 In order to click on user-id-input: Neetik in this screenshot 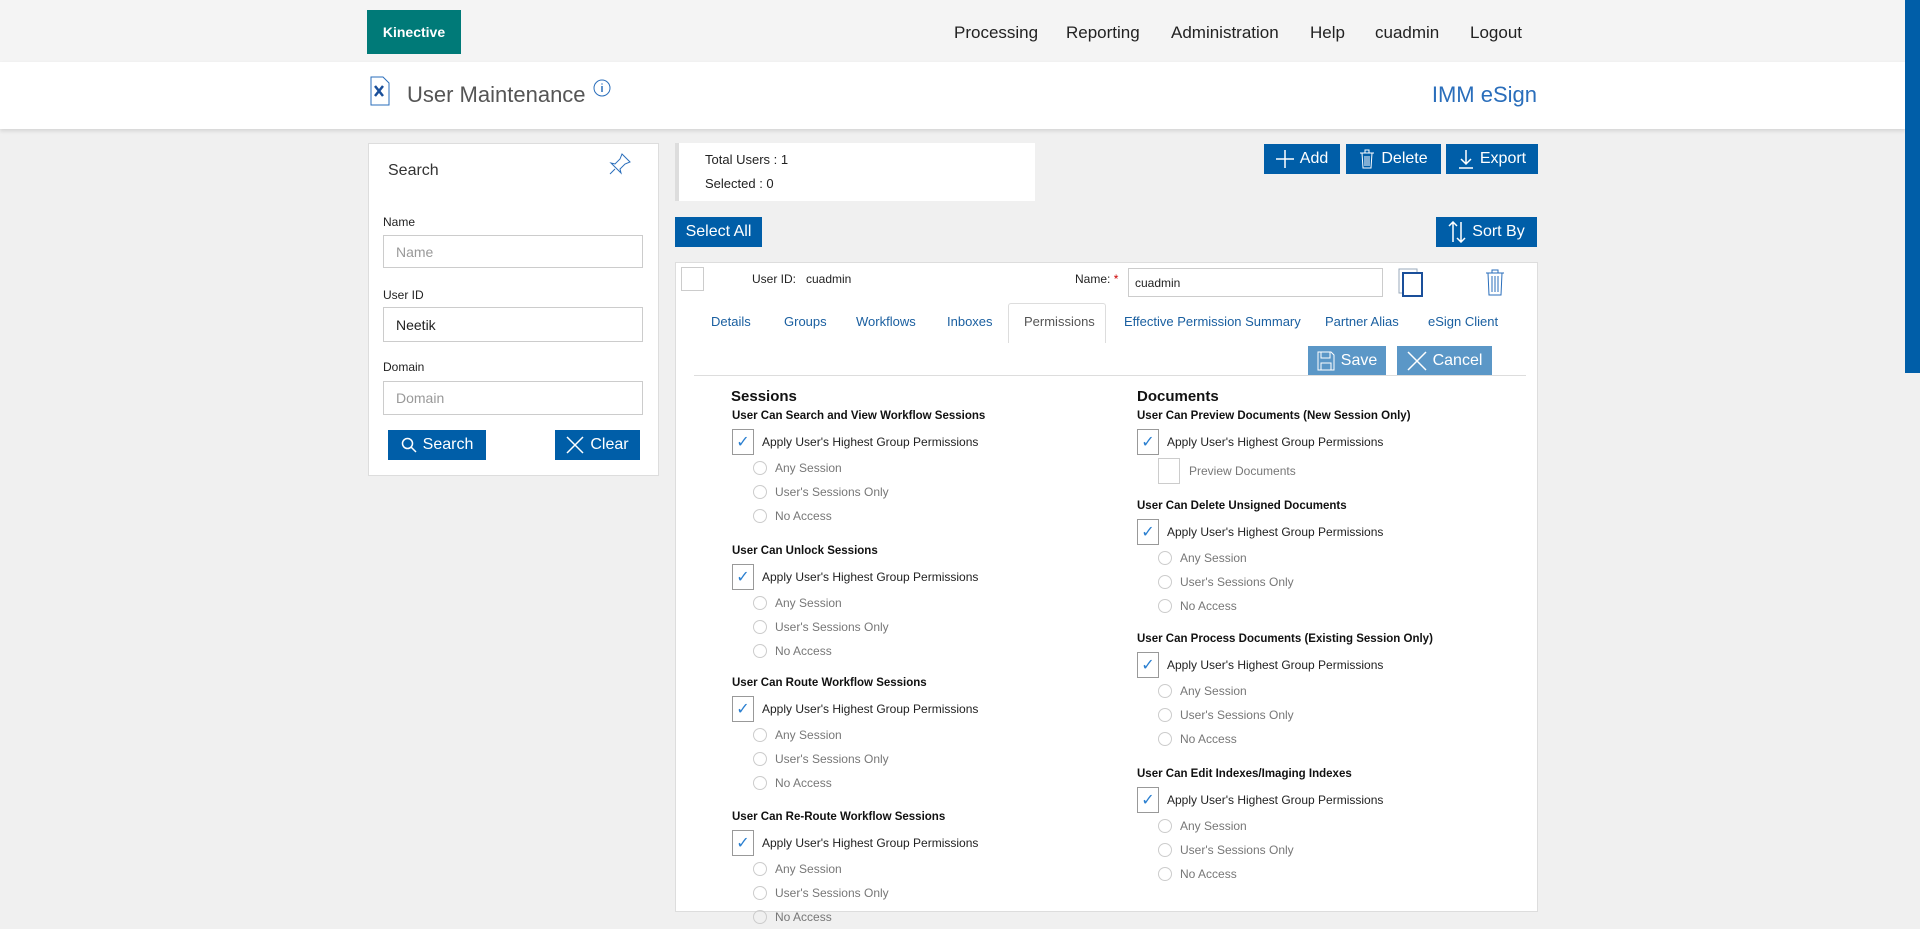, I will do `click(513, 324)`.